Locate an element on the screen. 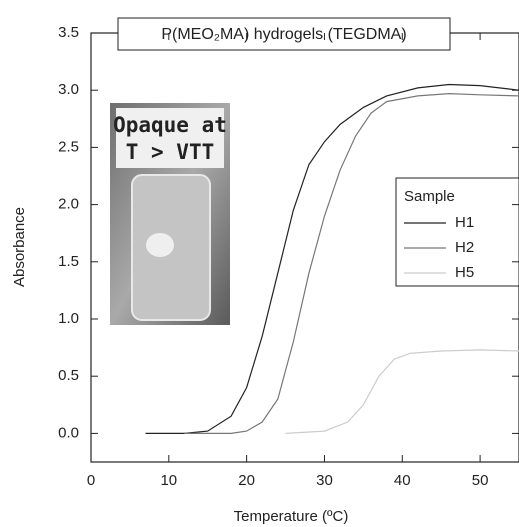 The image size is (519, 527). legend-label: H2 is located at coordinates (464, 247).